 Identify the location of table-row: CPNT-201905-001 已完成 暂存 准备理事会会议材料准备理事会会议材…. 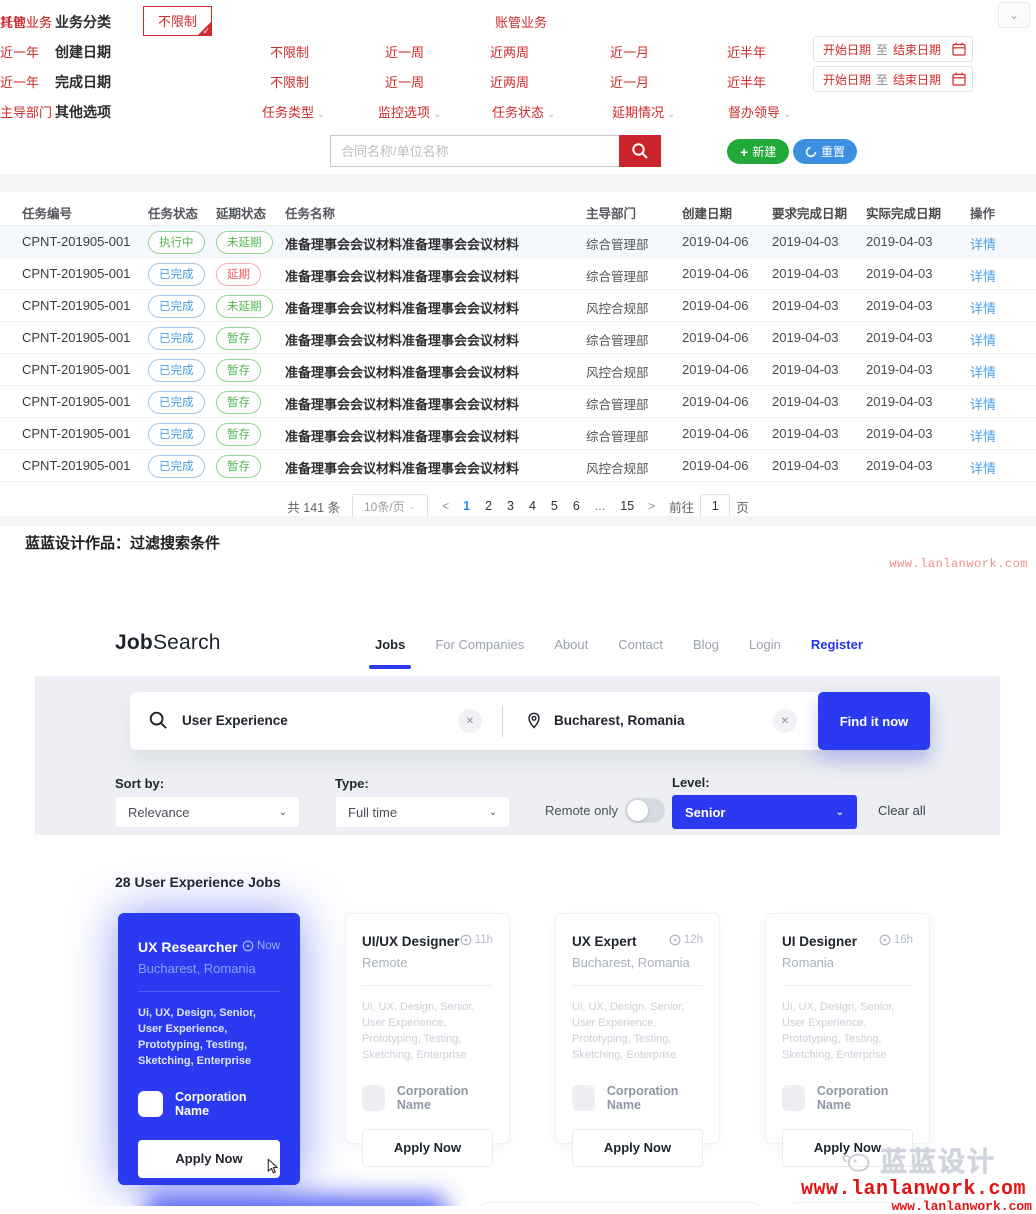
(518, 402).